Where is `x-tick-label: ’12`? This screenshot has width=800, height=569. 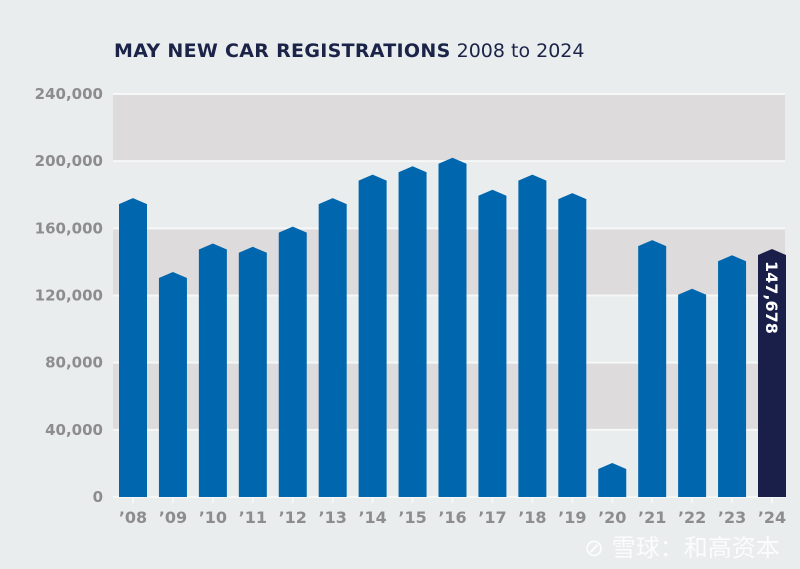
x-tick-label: ’12 is located at coordinates (293, 517).